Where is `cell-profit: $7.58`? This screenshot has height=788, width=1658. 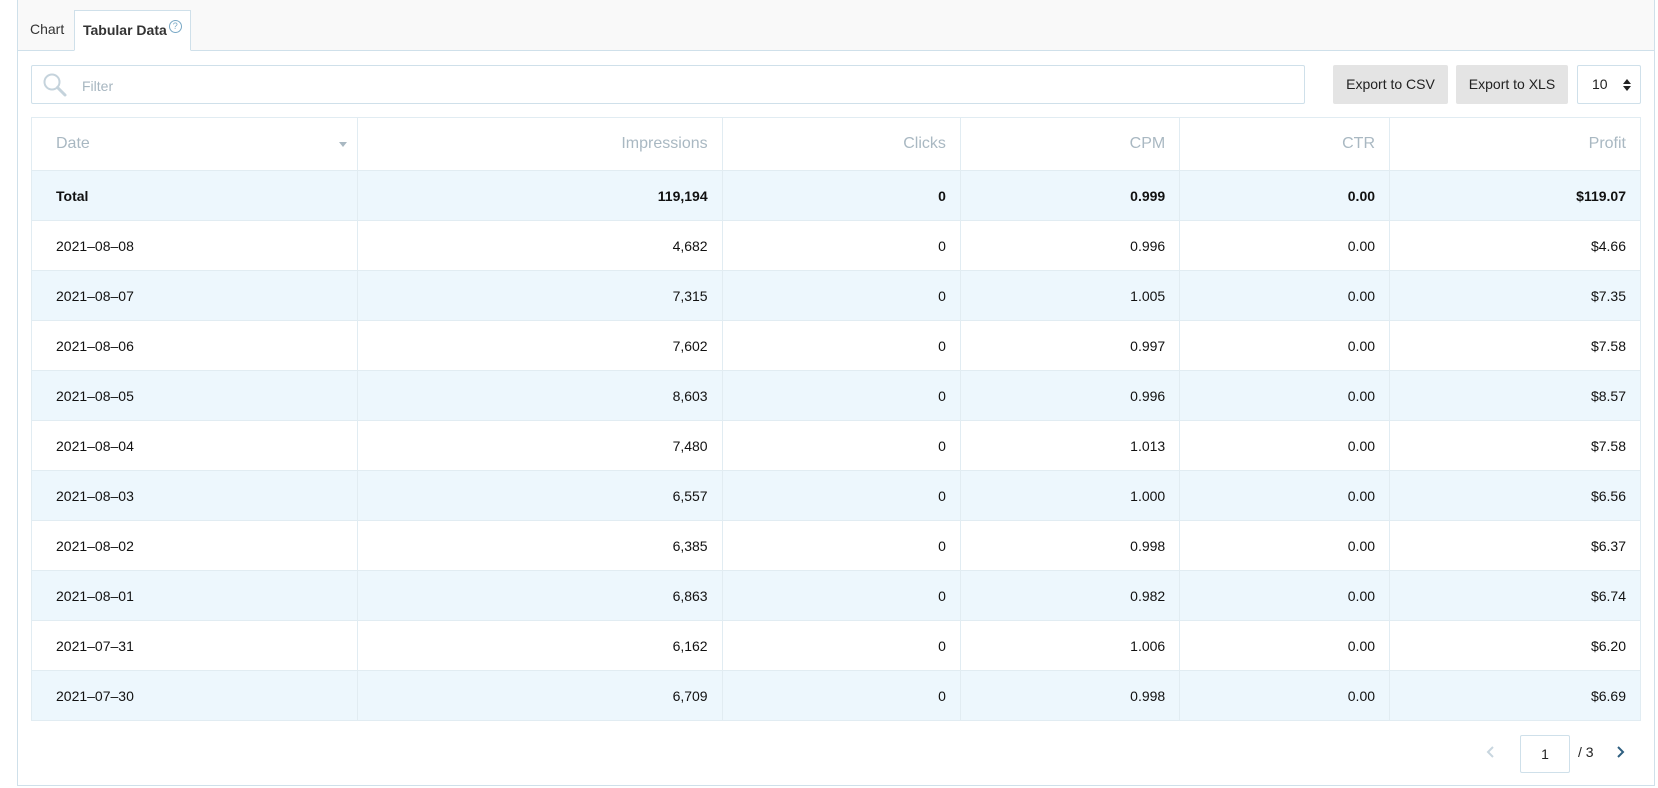
cell-profit: $7.58 is located at coordinates (1515, 445).